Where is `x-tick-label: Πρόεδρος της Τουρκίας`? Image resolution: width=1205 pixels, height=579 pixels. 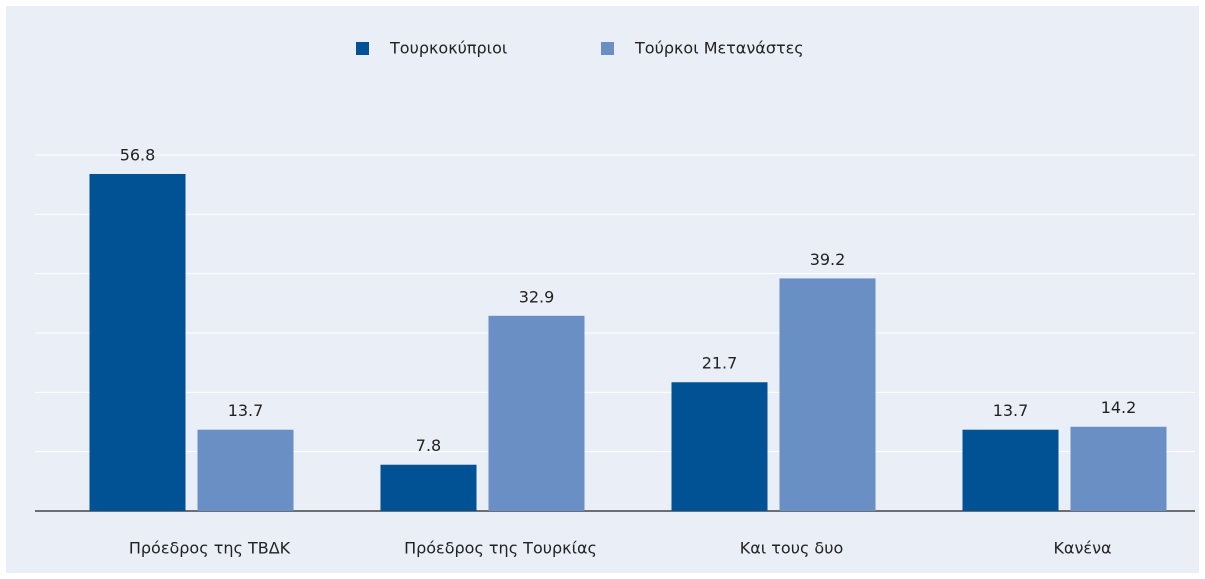 x-tick-label: Πρόεδρος της Τουρκίας is located at coordinates (500, 548).